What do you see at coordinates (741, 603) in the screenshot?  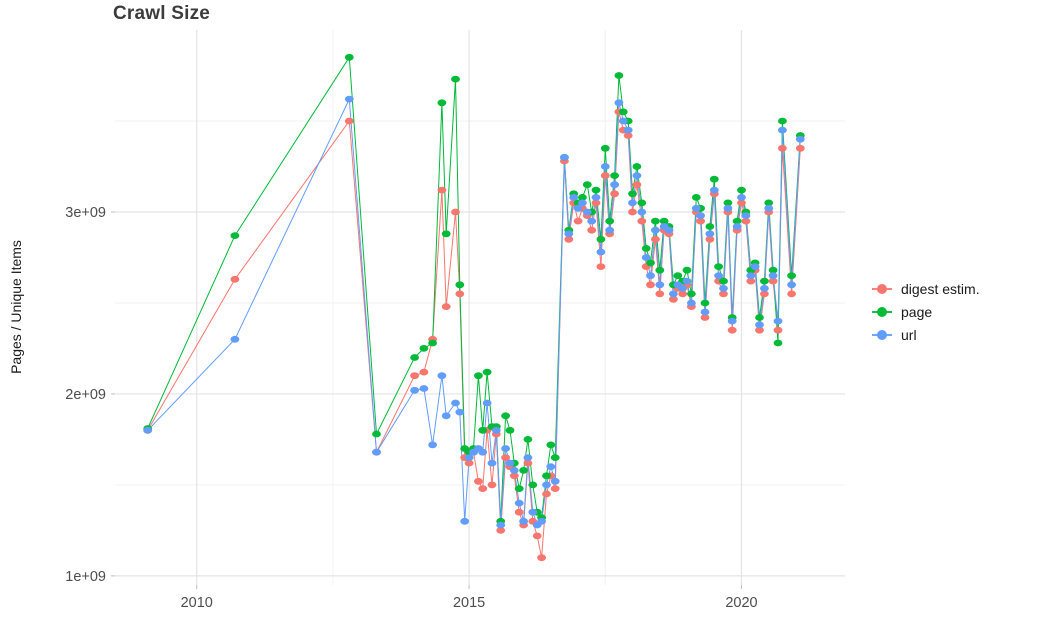 I see `x-tick-label: 2020` at bounding box center [741, 603].